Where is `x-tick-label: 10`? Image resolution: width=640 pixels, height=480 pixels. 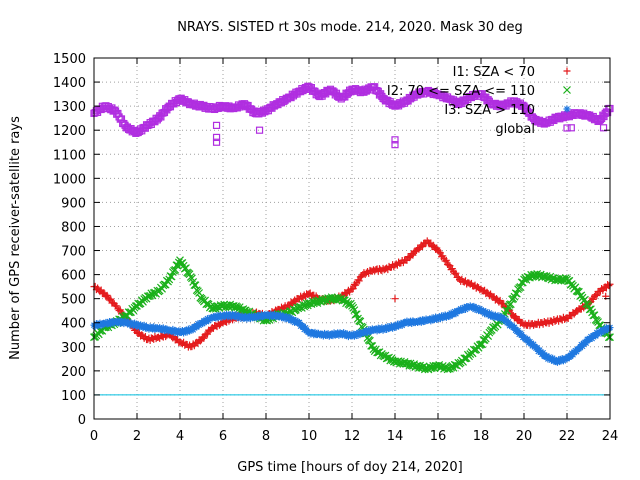 x-tick-label: 10 is located at coordinates (309, 436).